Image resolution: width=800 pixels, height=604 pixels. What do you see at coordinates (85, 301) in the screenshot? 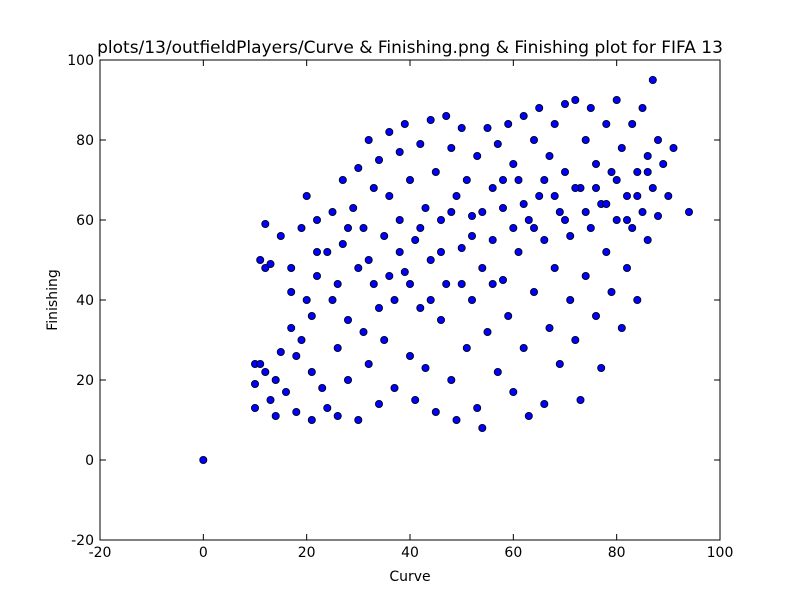
I see `y-tick-label: 40` at bounding box center [85, 301].